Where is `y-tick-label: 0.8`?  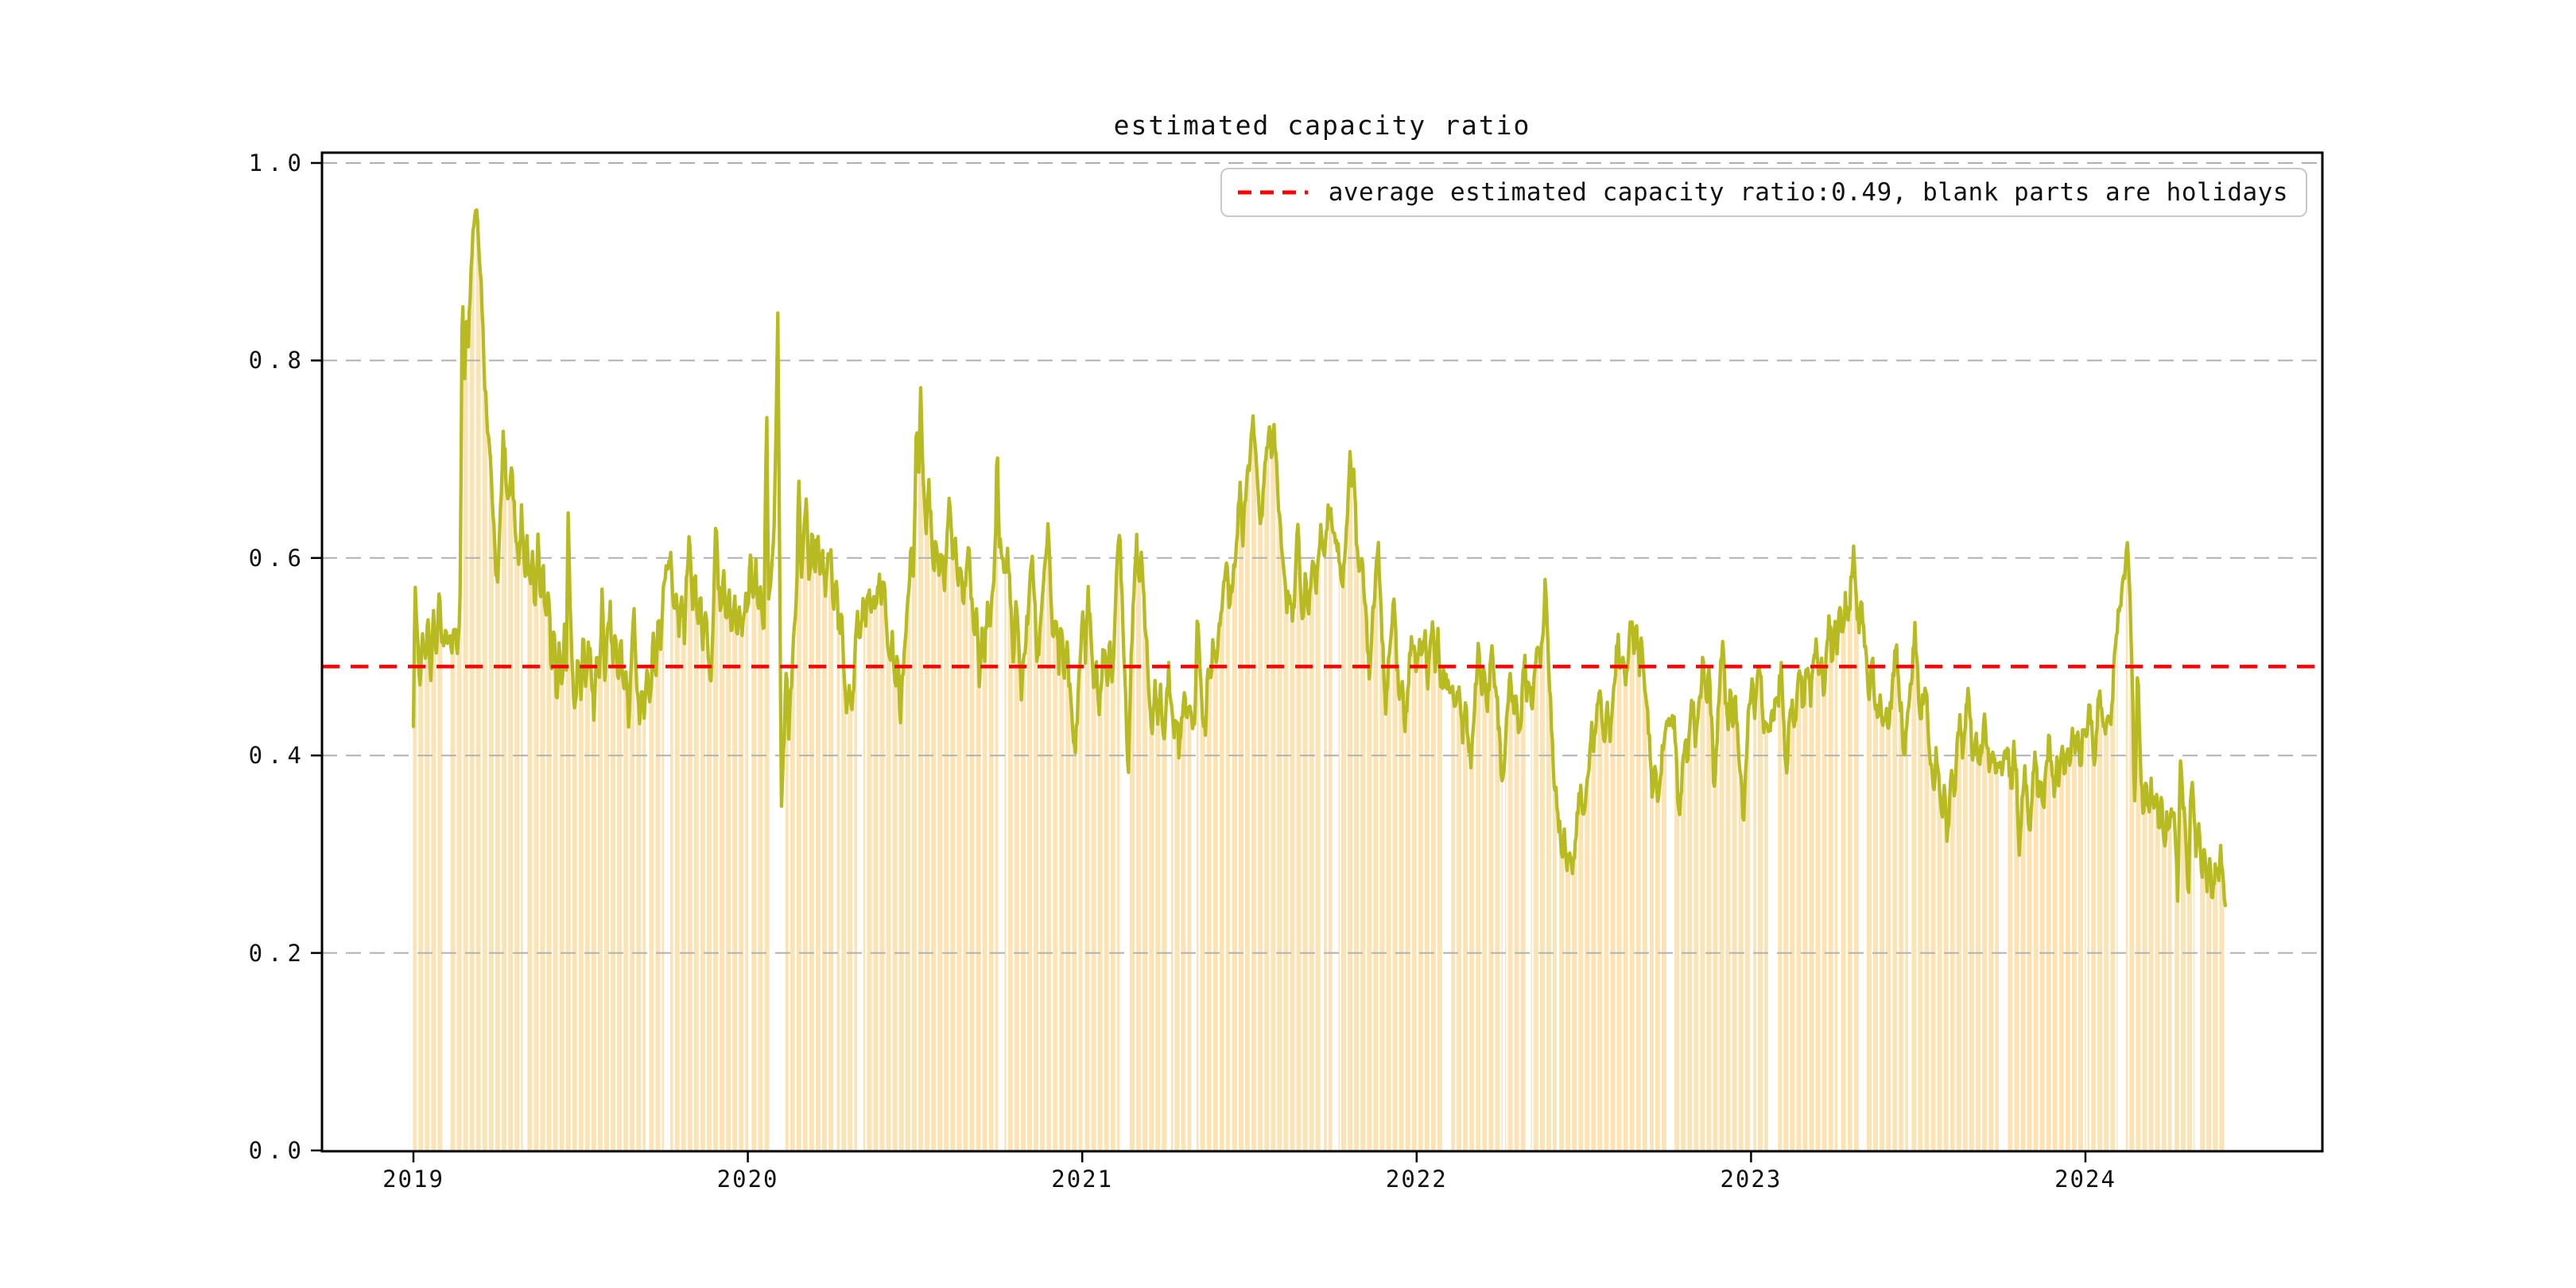 y-tick-label: 0.8 is located at coordinates (277, 361).